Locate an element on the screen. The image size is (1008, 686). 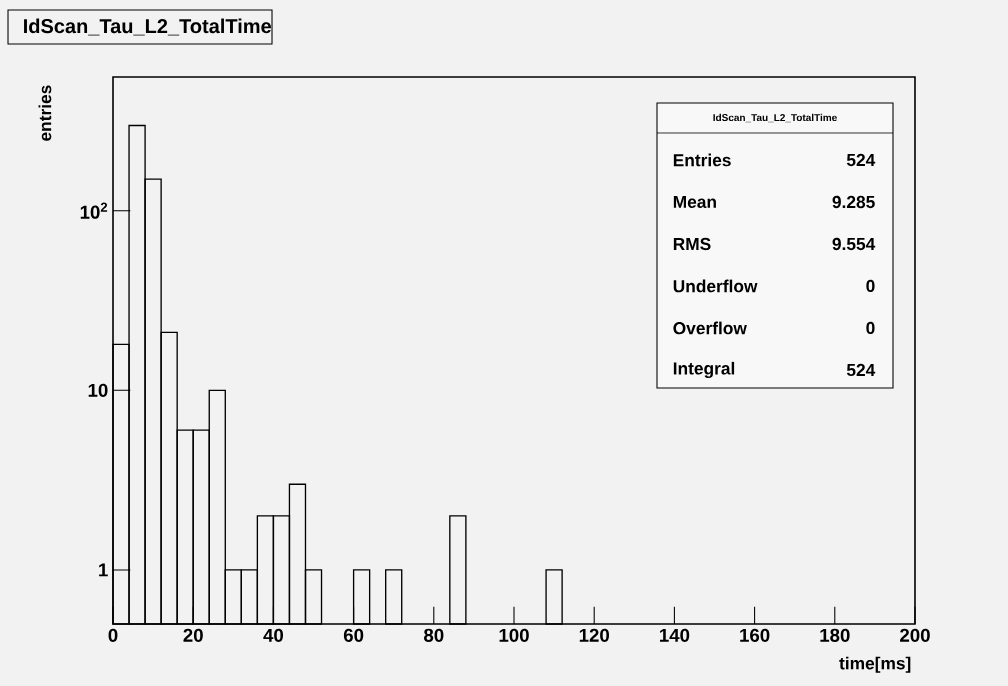
x-tick-label: 180 is located at coordinates (835, 635).